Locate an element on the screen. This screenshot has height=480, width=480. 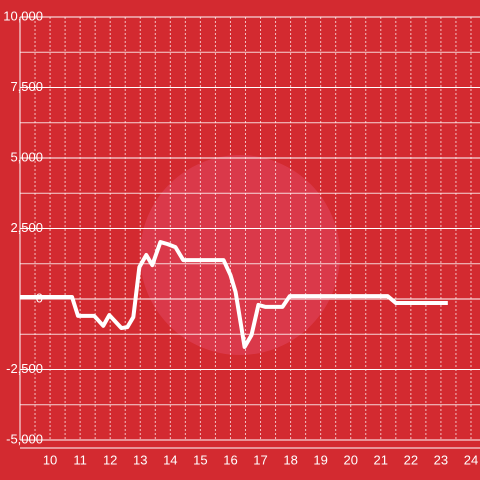
x-tick-label: 12 is located at coordinates (110, 459).